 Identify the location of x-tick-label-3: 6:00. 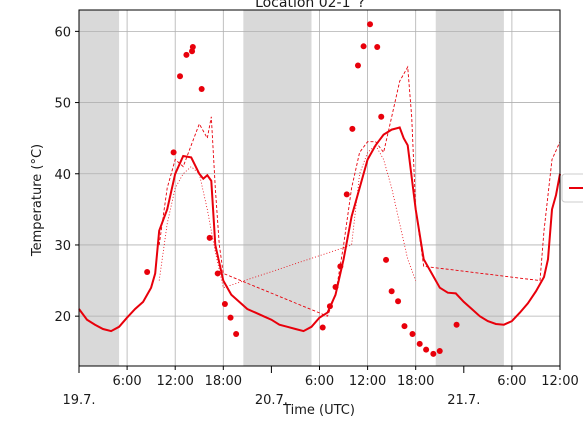
(319, 381).